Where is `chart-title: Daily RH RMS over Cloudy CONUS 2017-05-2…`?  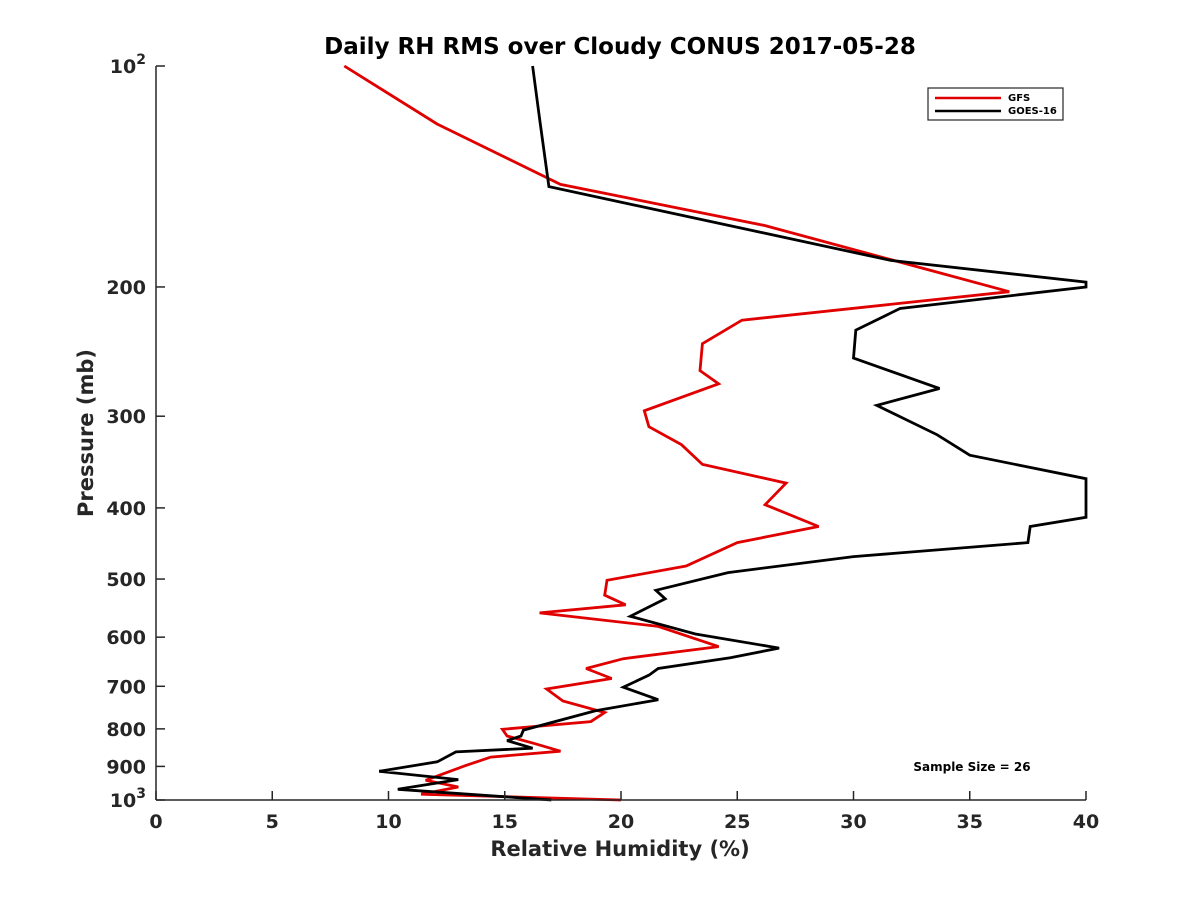 chart-title: Daily RH RMS over Cloudy CONUS 2017-05-2… is located at coordinates (620, 47).